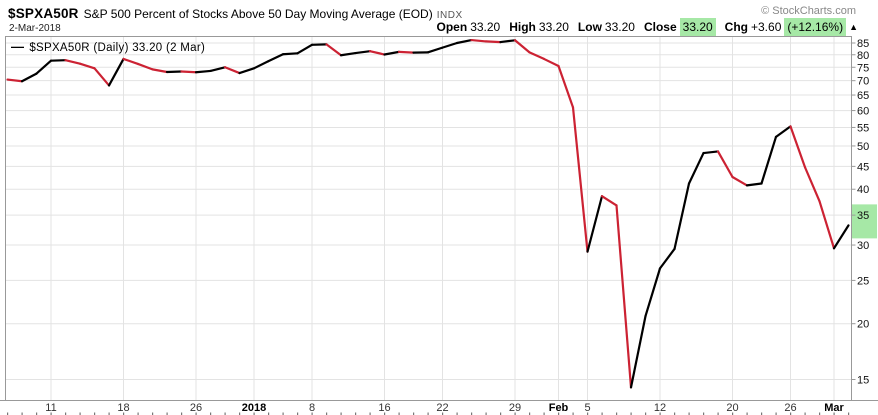  What do you see at coordinates (515, 408) in the screenshot?
I see `x-axis-label: 29` at bounding box center [515, 408].